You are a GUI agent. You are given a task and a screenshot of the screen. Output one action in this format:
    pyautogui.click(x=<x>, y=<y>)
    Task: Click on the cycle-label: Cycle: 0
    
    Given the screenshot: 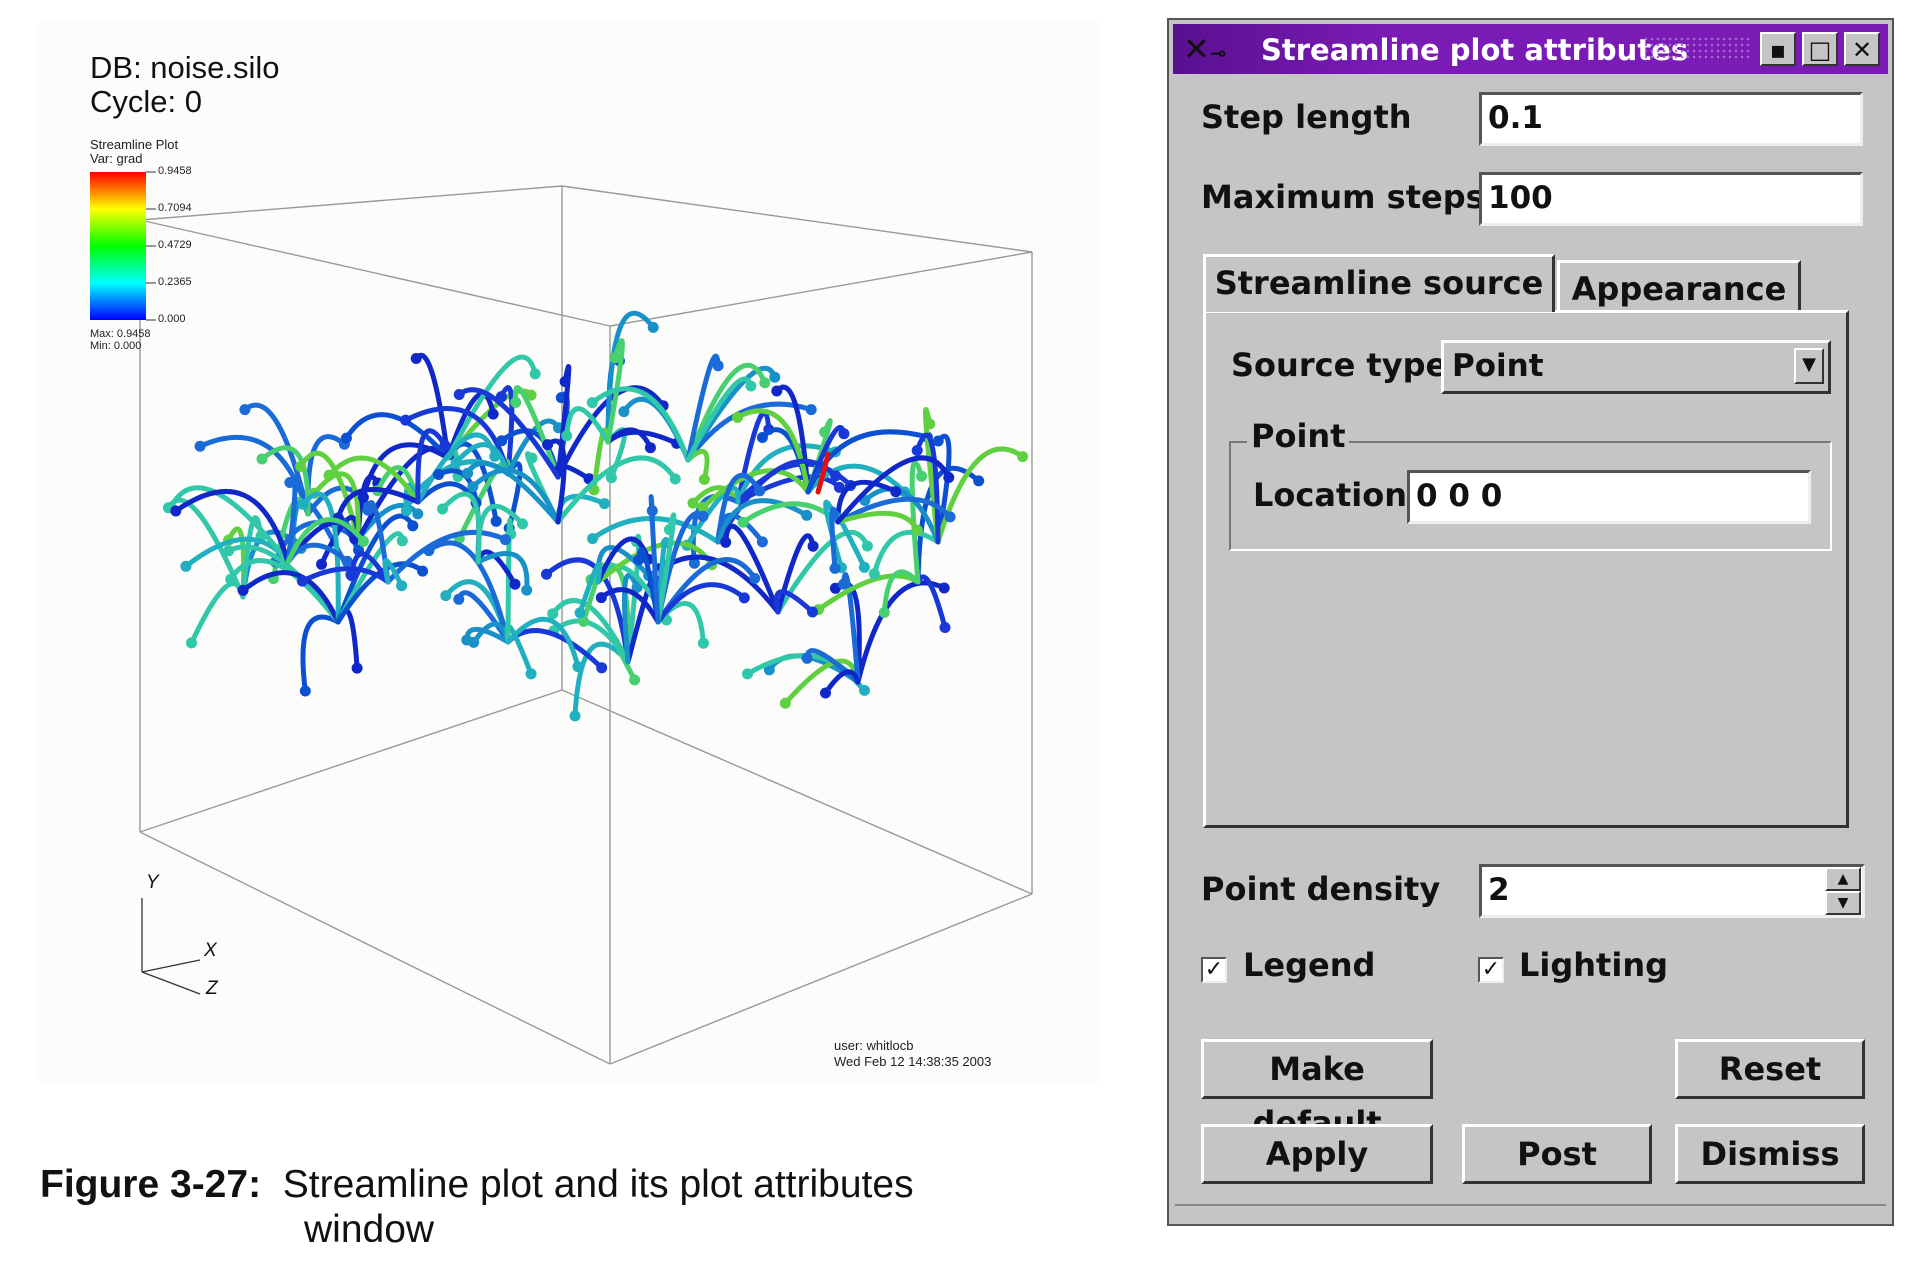 What is the action you would take?
    pyautogui.click(x=146, y=101)
    